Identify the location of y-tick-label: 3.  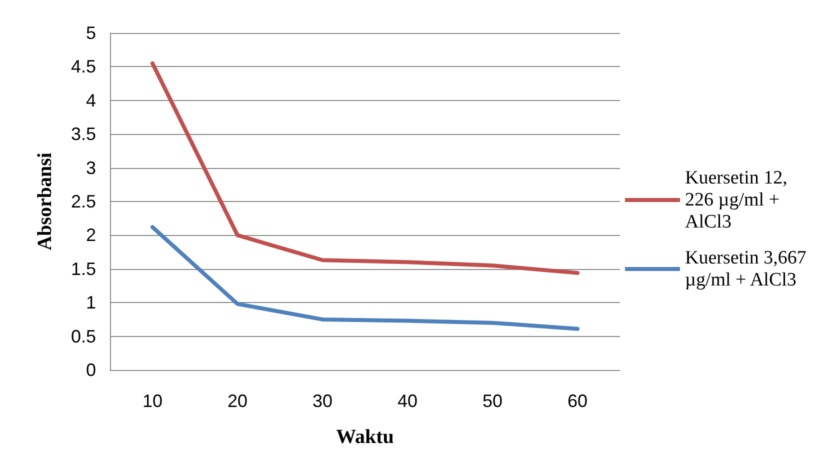
(91, 168).